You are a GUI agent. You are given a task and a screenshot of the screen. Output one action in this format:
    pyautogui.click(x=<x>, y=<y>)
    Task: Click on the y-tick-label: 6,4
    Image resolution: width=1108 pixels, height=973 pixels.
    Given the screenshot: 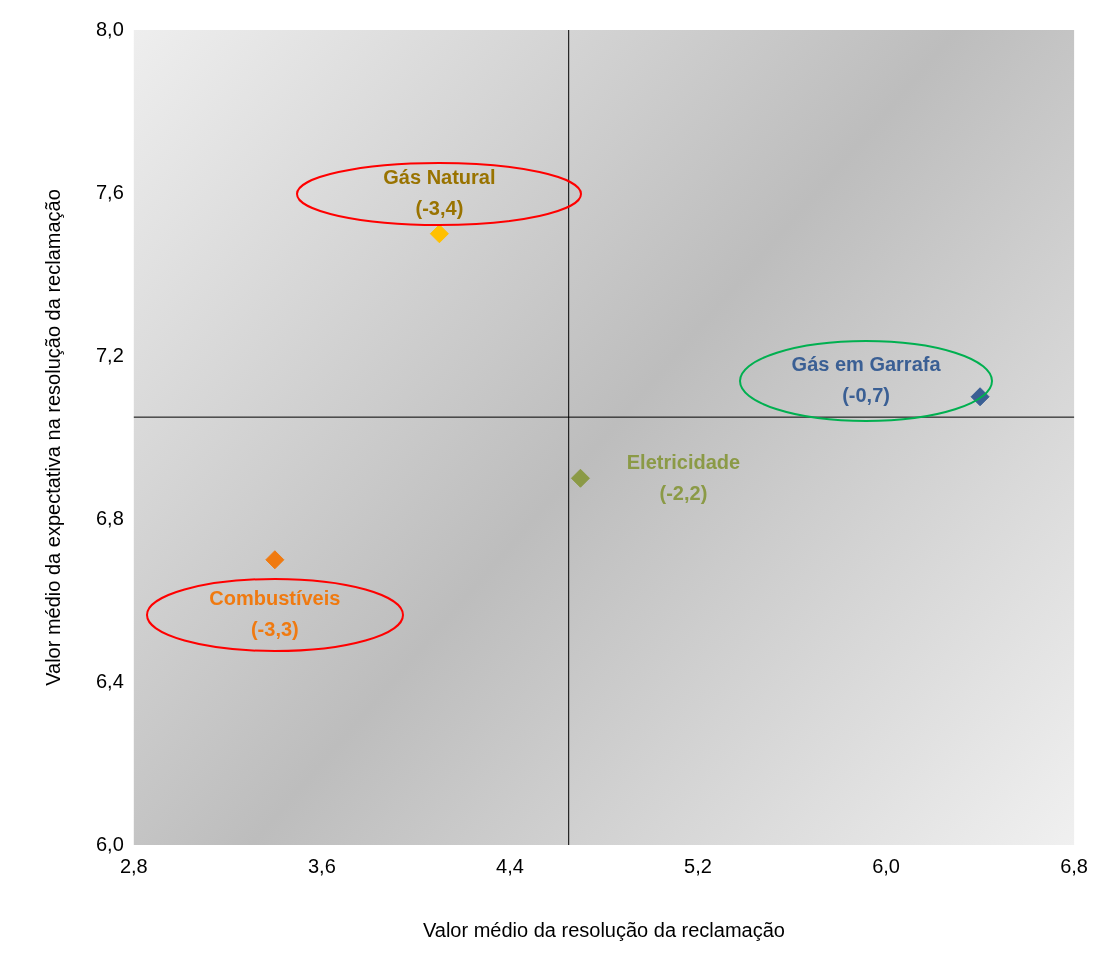 What is the action you would take?
    pyautogui.click(x=109, y=680)
    